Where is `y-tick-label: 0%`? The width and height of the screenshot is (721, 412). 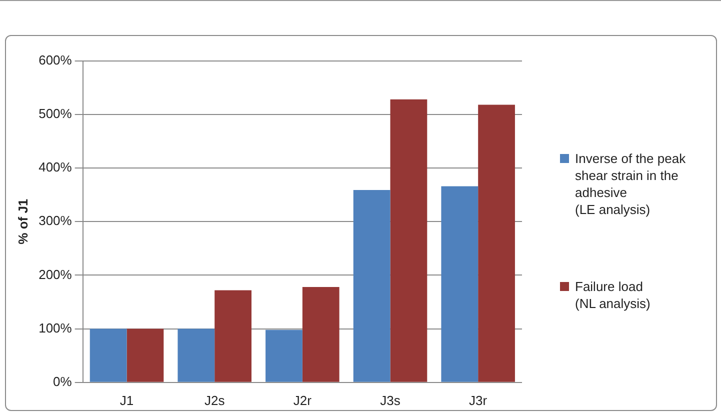 y-tick-label: 0% is located at coordinates (62, 381).